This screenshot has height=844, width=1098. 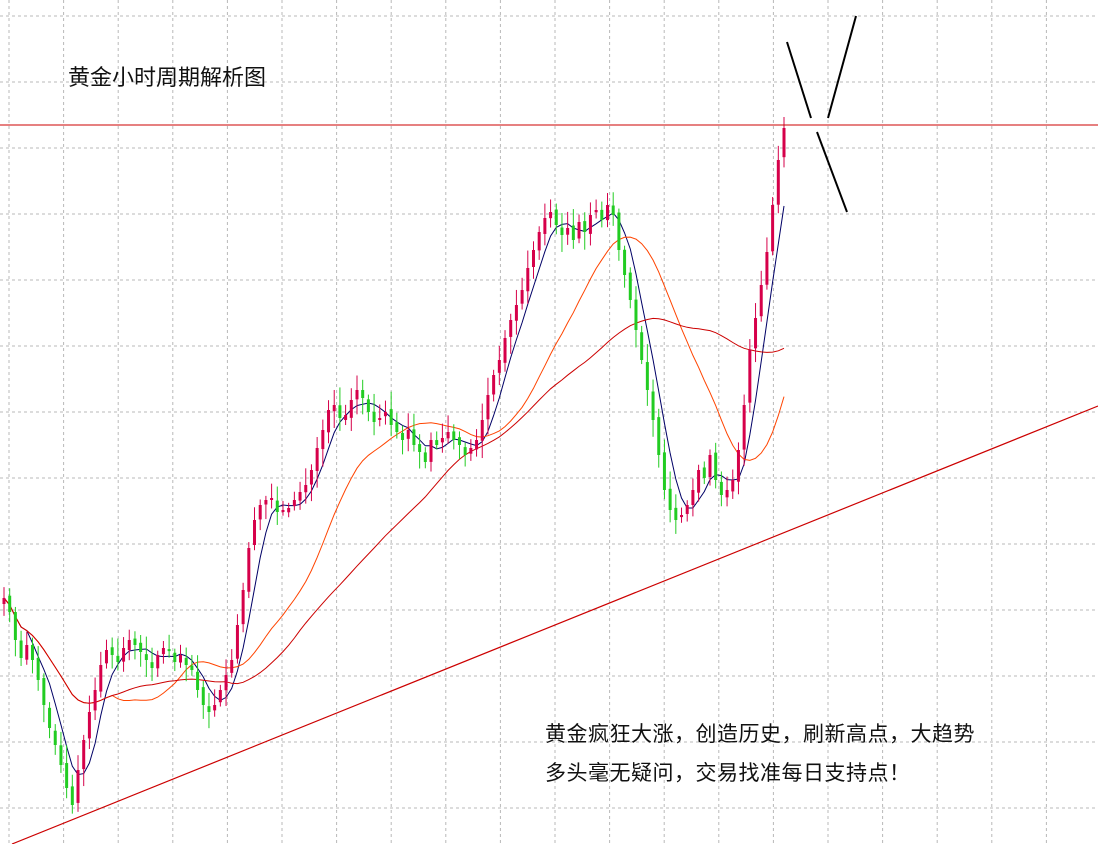 I want to click on annotation-line-1: 黄金疯狂大涨，创造历史，刷新高点，大趋势, so click(x=760, y=734).